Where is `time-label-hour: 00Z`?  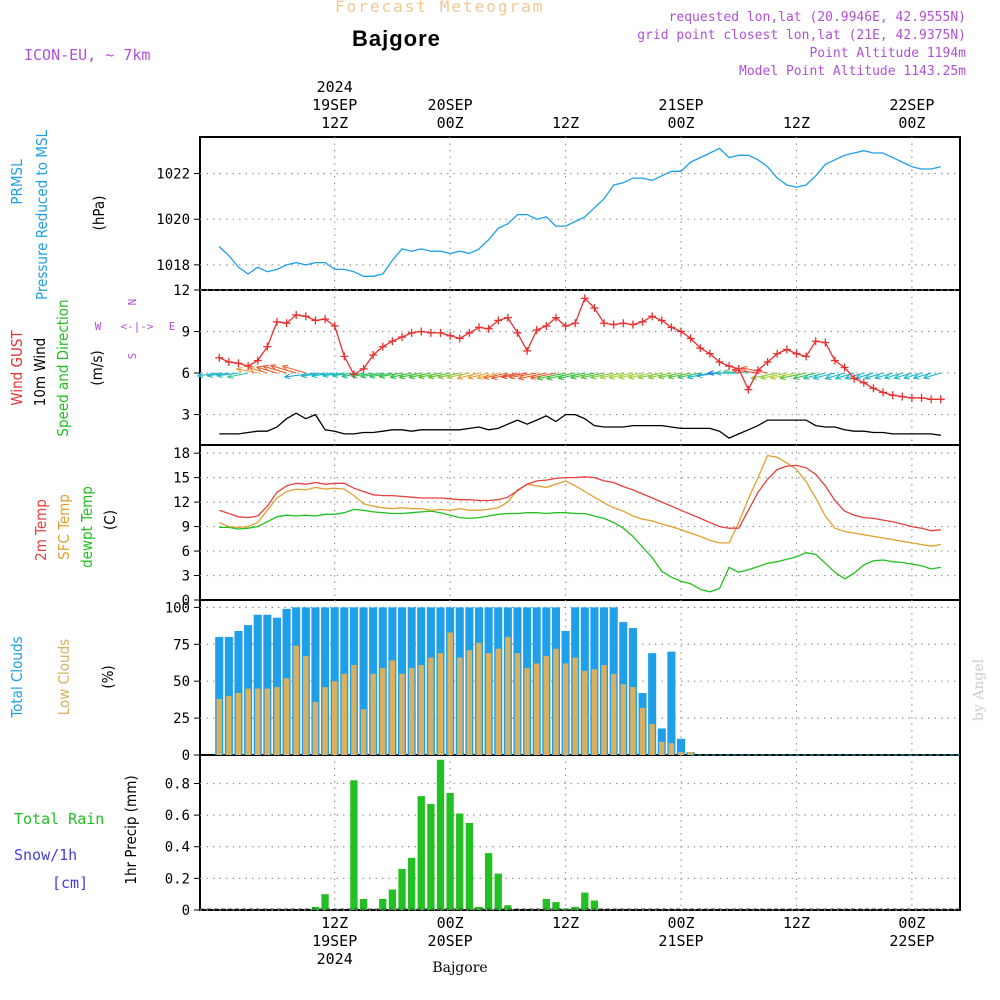 time-label-hour: 00Z is located at coordinates (911, 923).